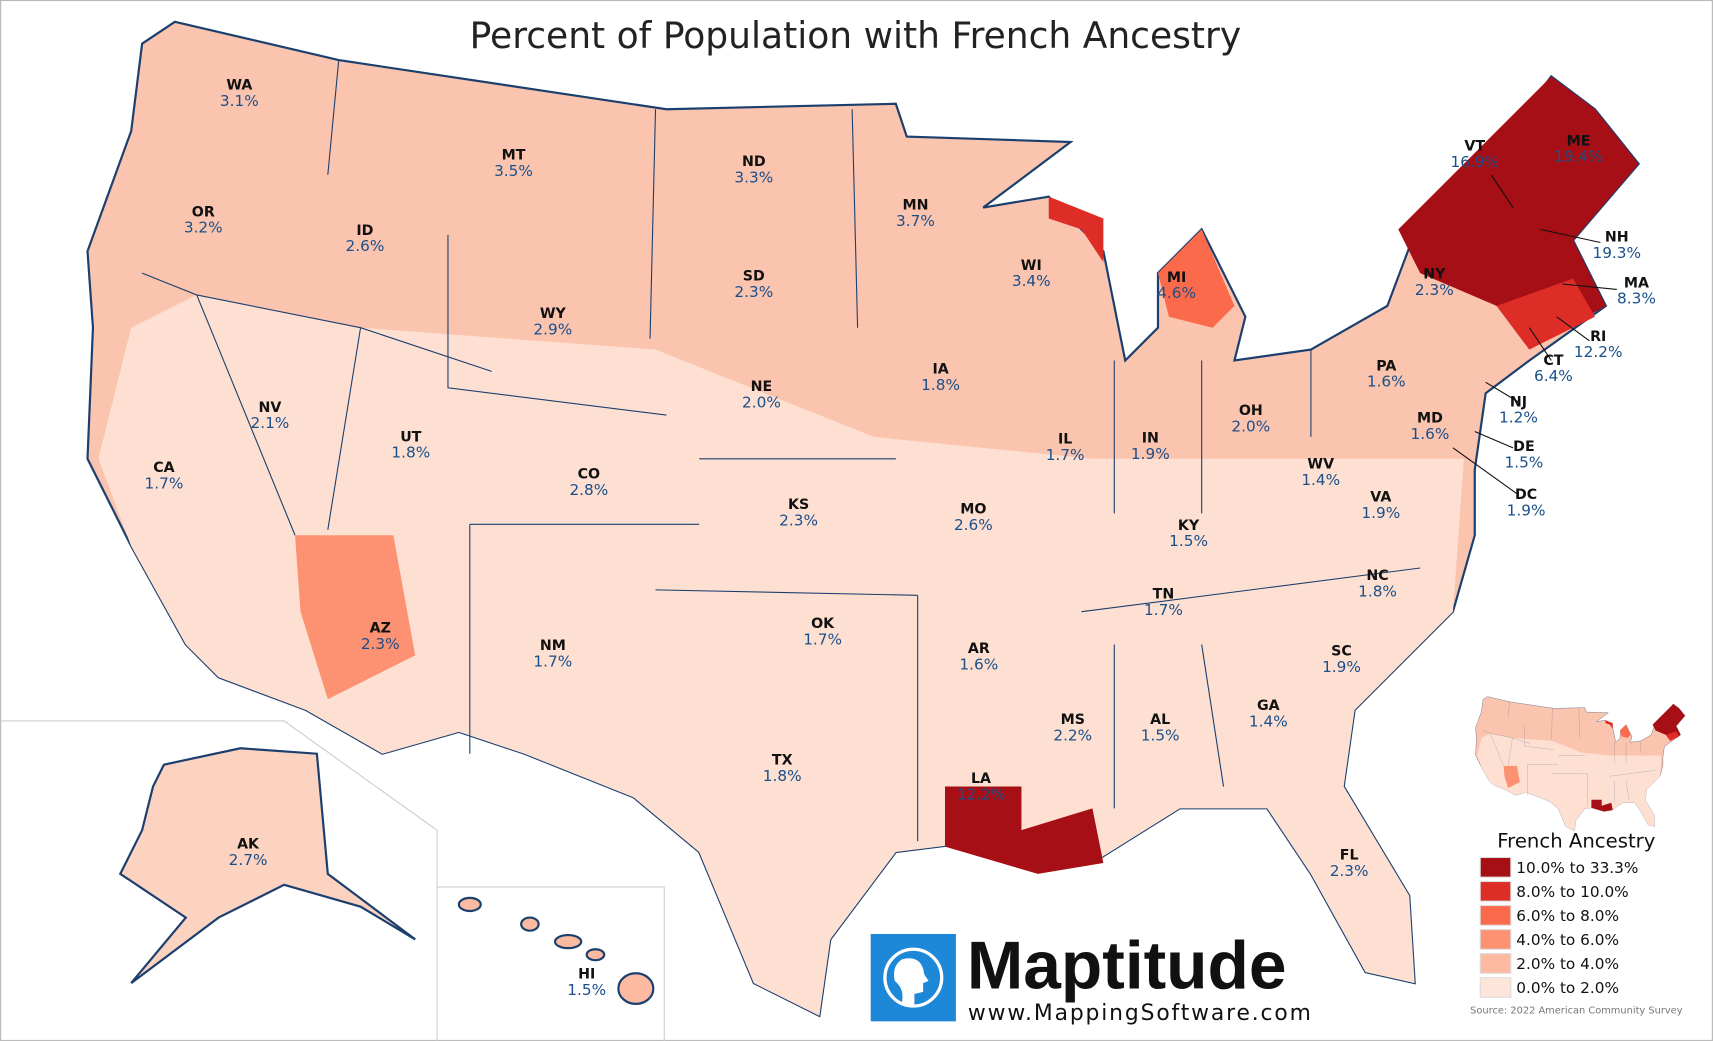  What do you see at coordinates (1160, 736) in the screenshot?
I see `state-percent: 1.5%` at bounding box center [1160, 736].